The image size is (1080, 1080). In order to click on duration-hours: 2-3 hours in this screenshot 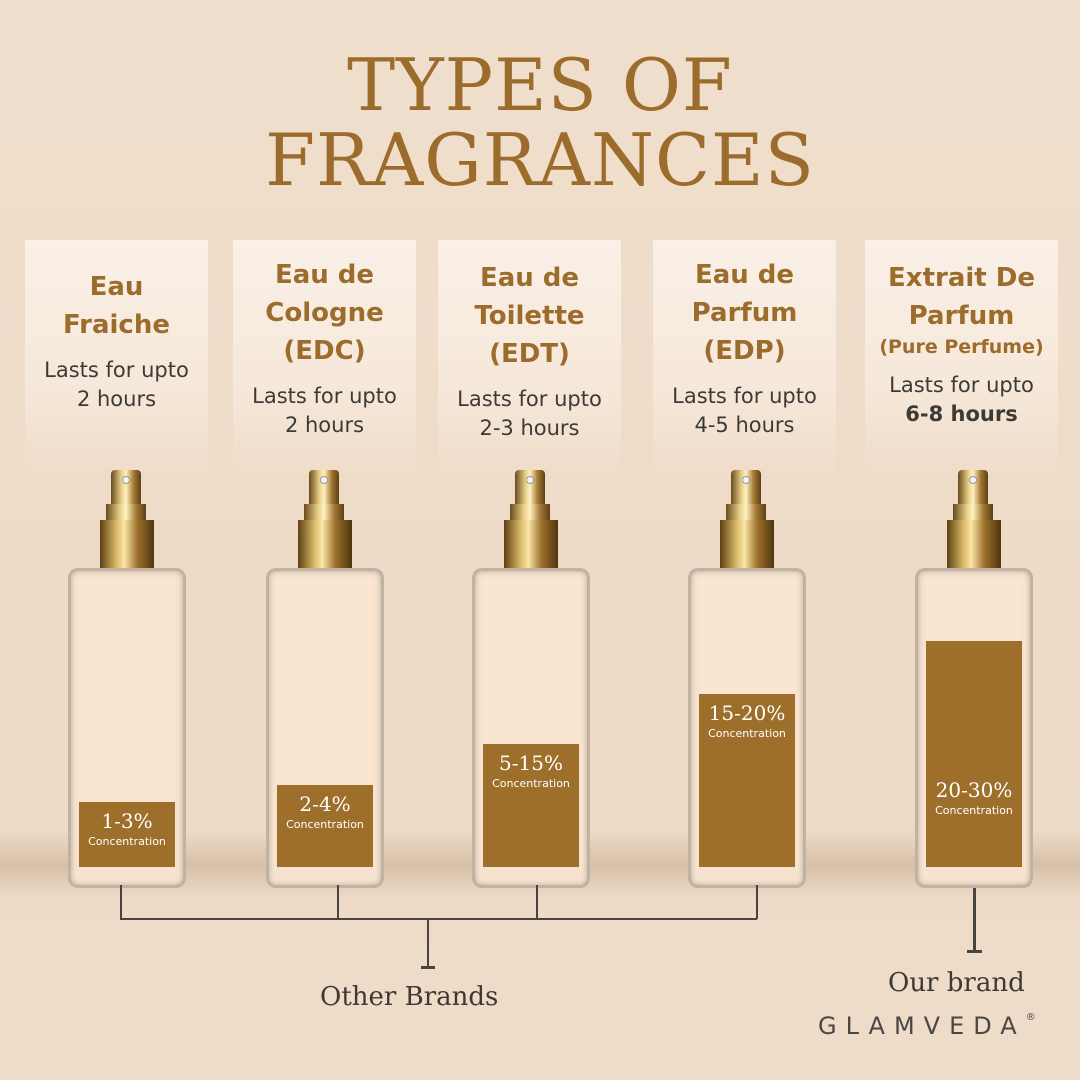, I will do `click(529, 428)`.